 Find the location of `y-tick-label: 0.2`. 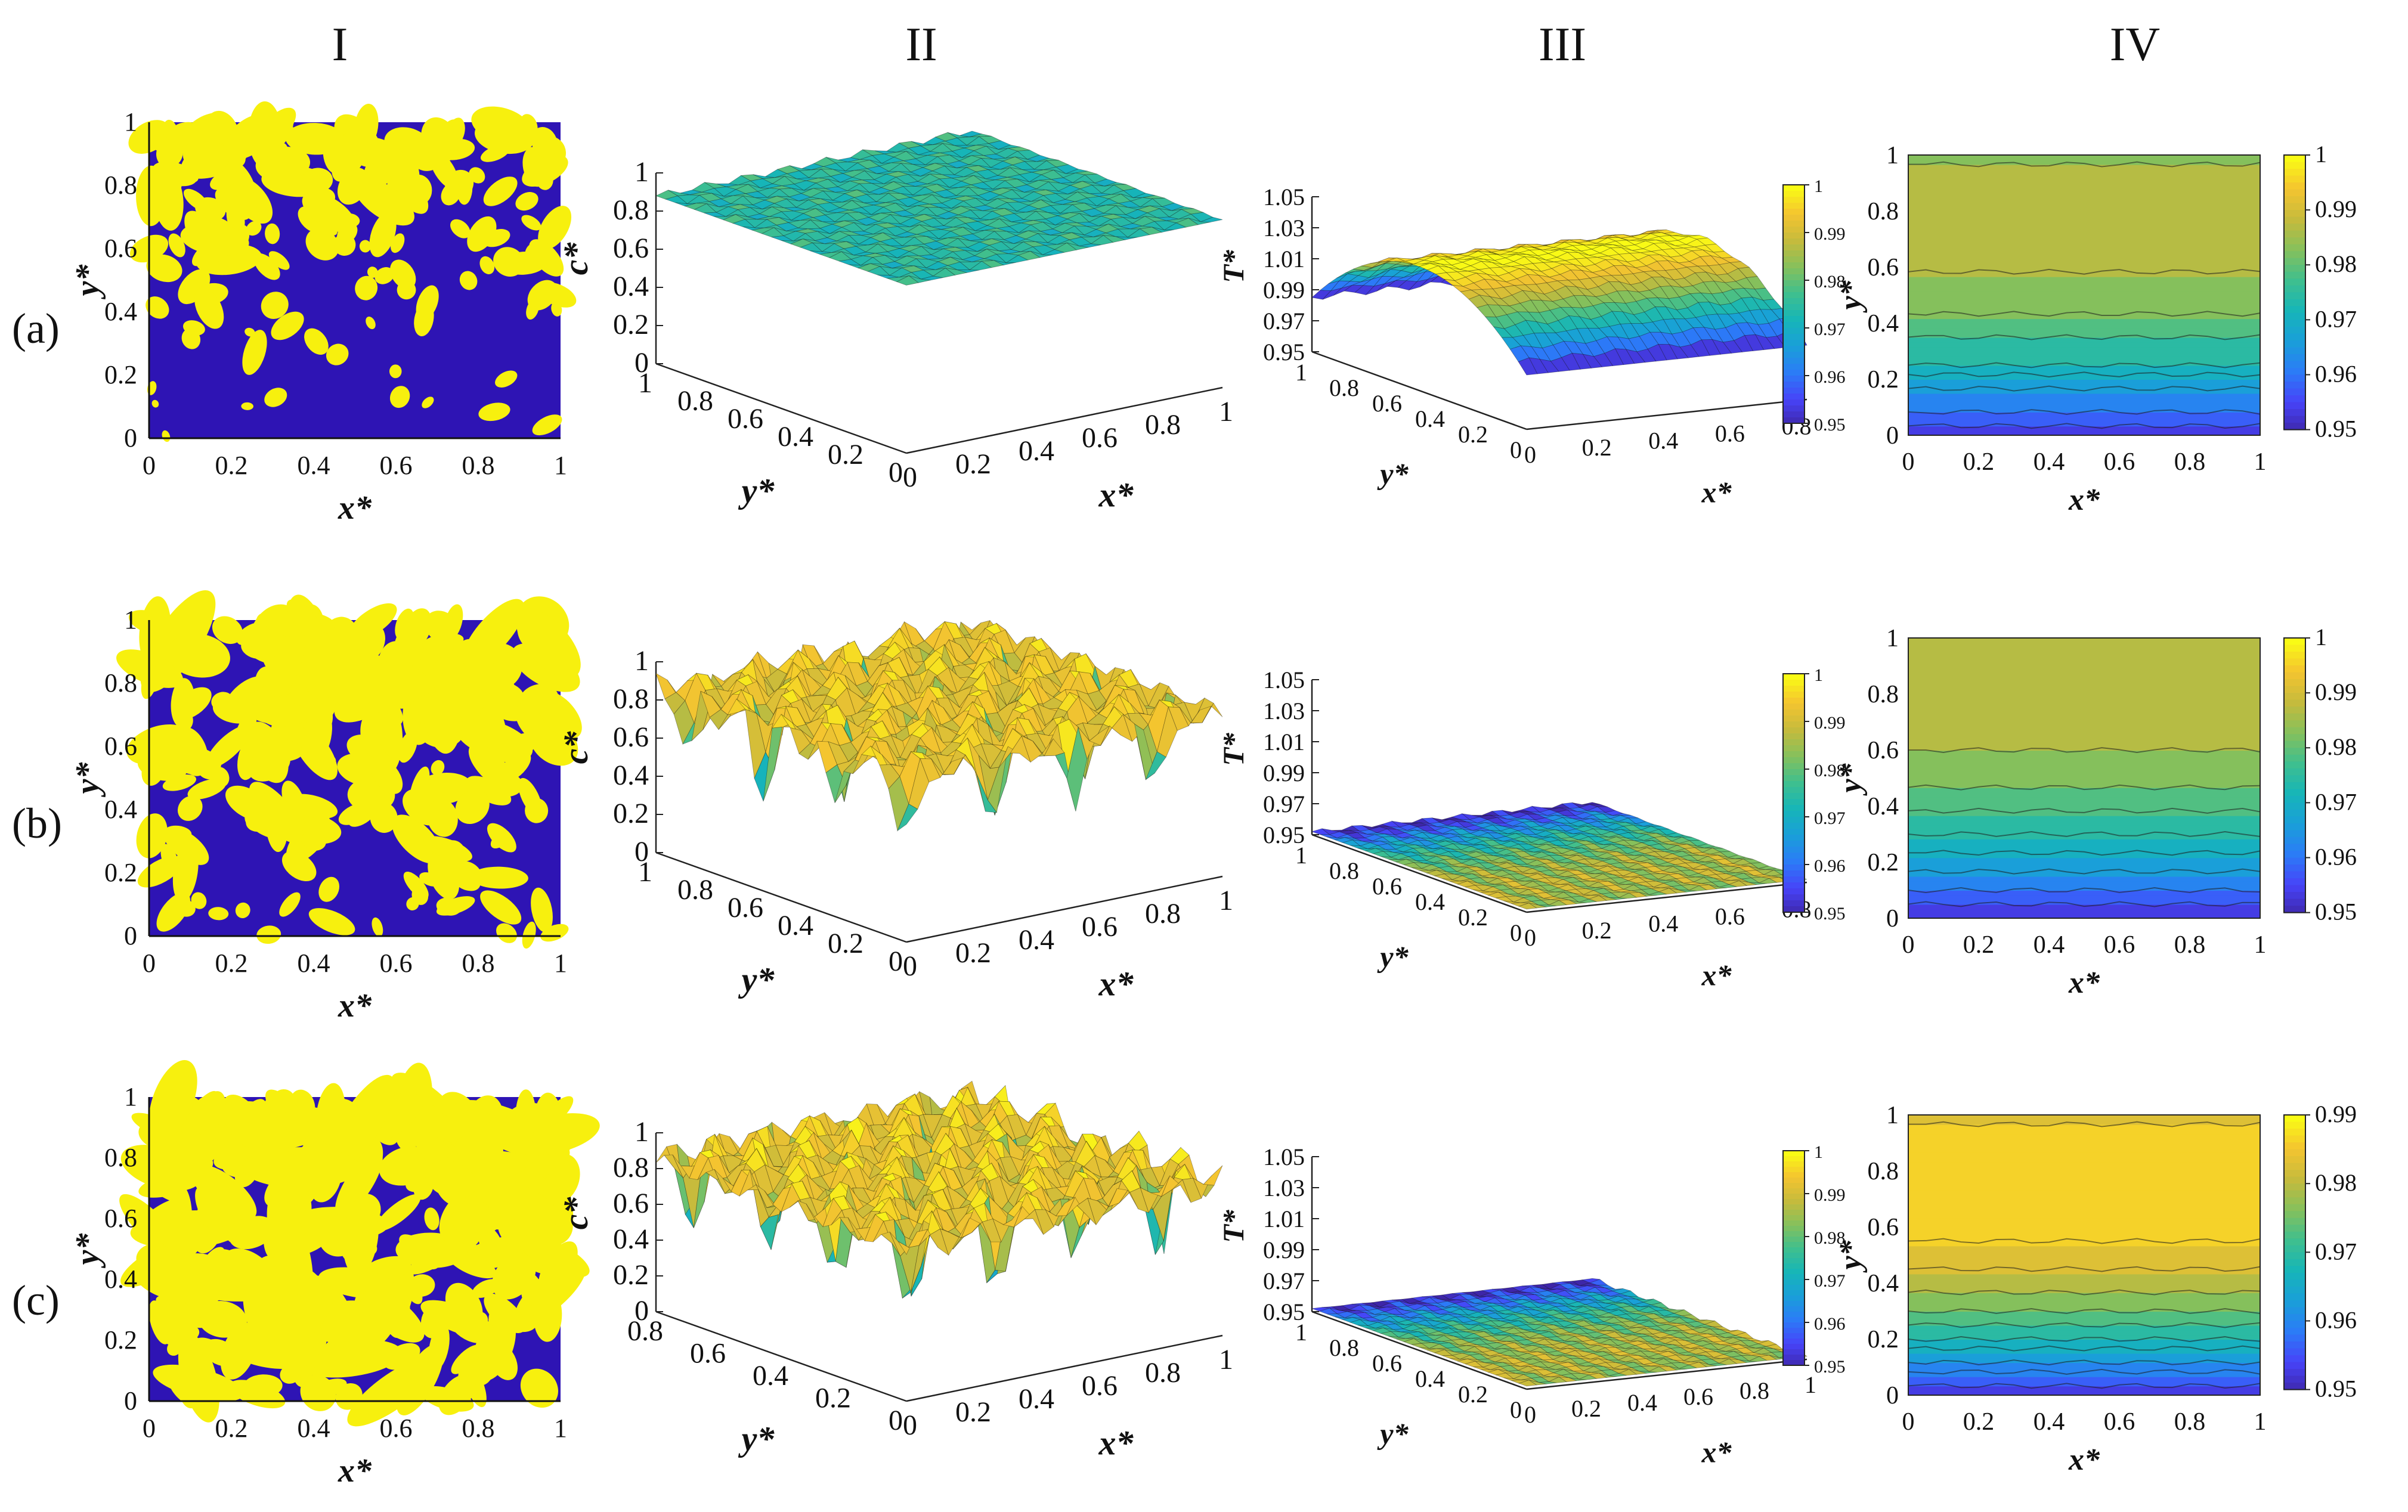

y-tick-label: 0.2 is located at coordinates (1473, 434).